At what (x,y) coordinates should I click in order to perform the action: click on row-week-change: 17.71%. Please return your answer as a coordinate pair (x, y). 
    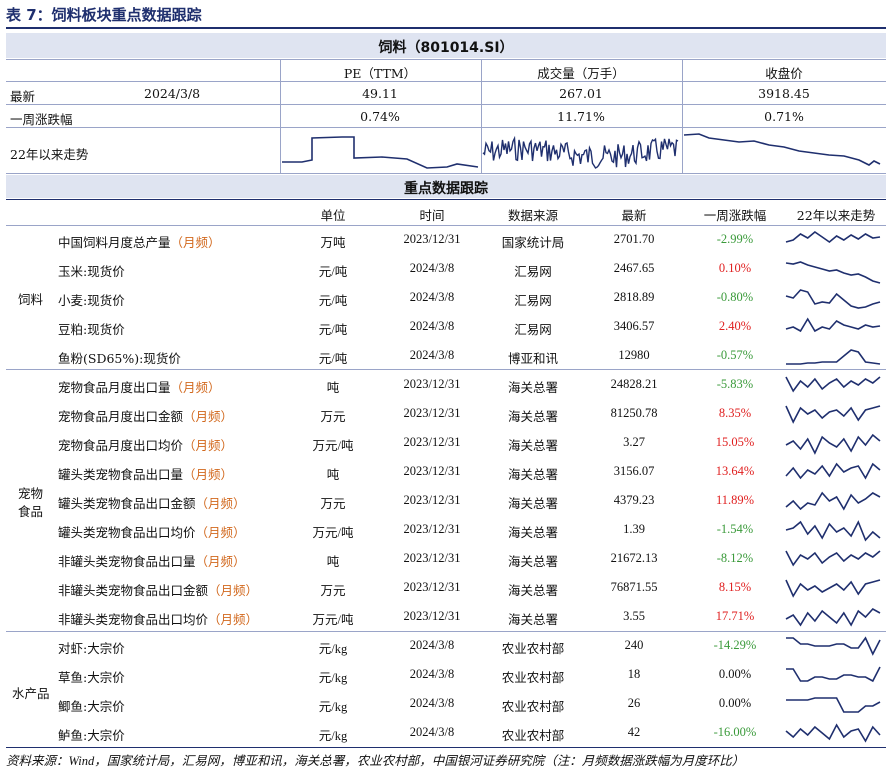
    Looking at the image, I should click on (735, 616).